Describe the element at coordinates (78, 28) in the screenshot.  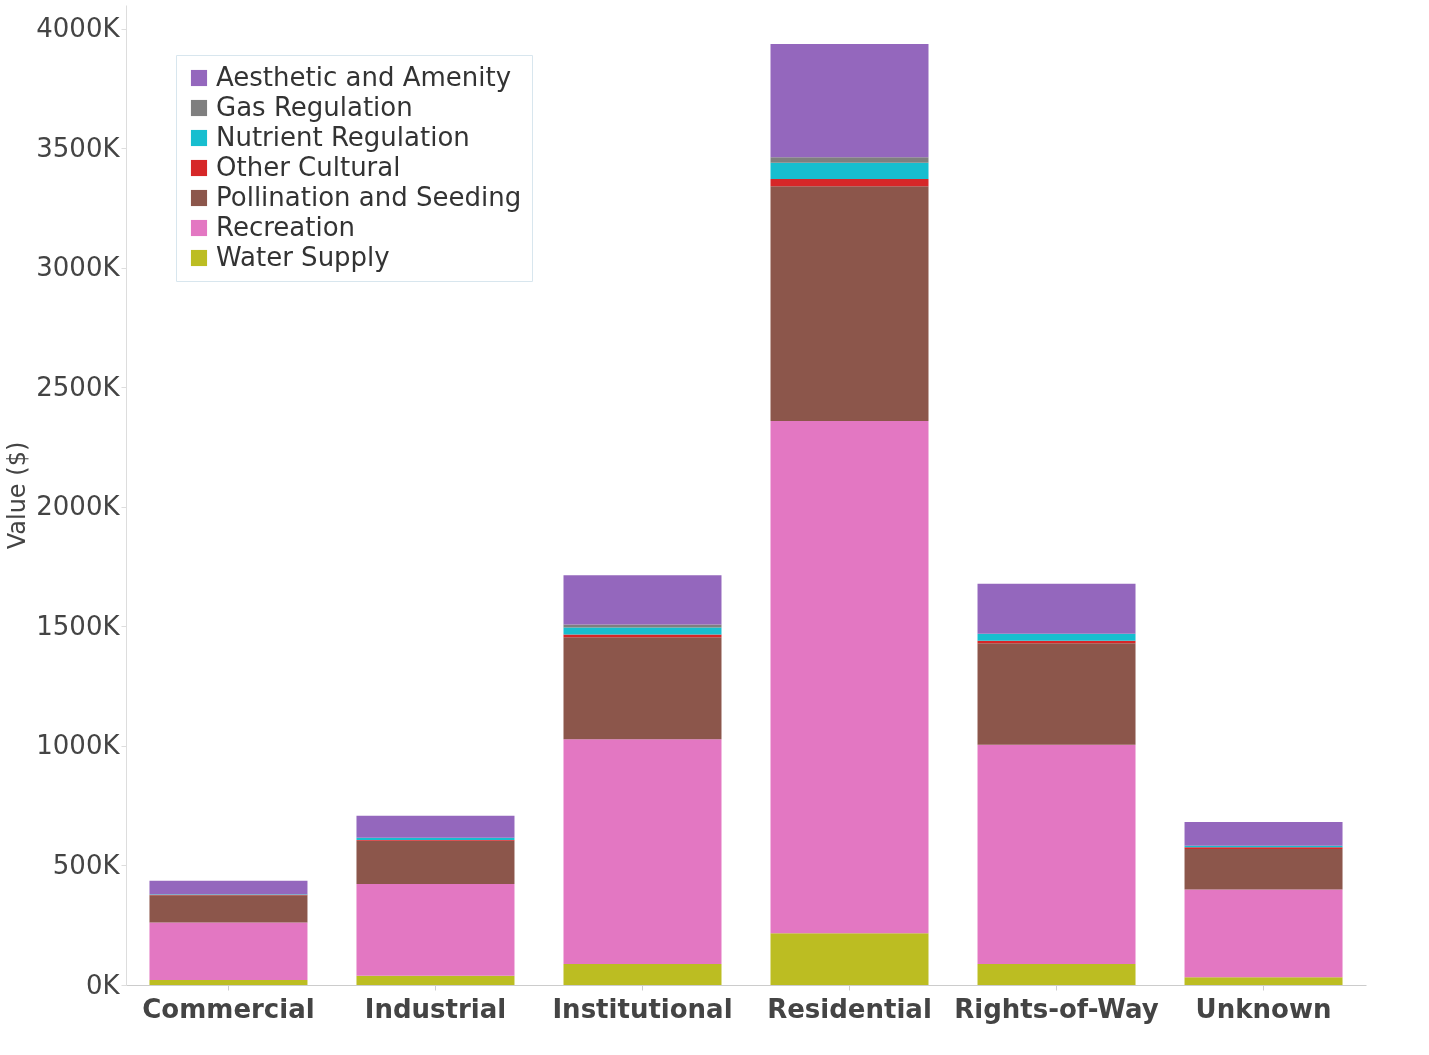
I see `y-tick-label: 4000K` at that location.